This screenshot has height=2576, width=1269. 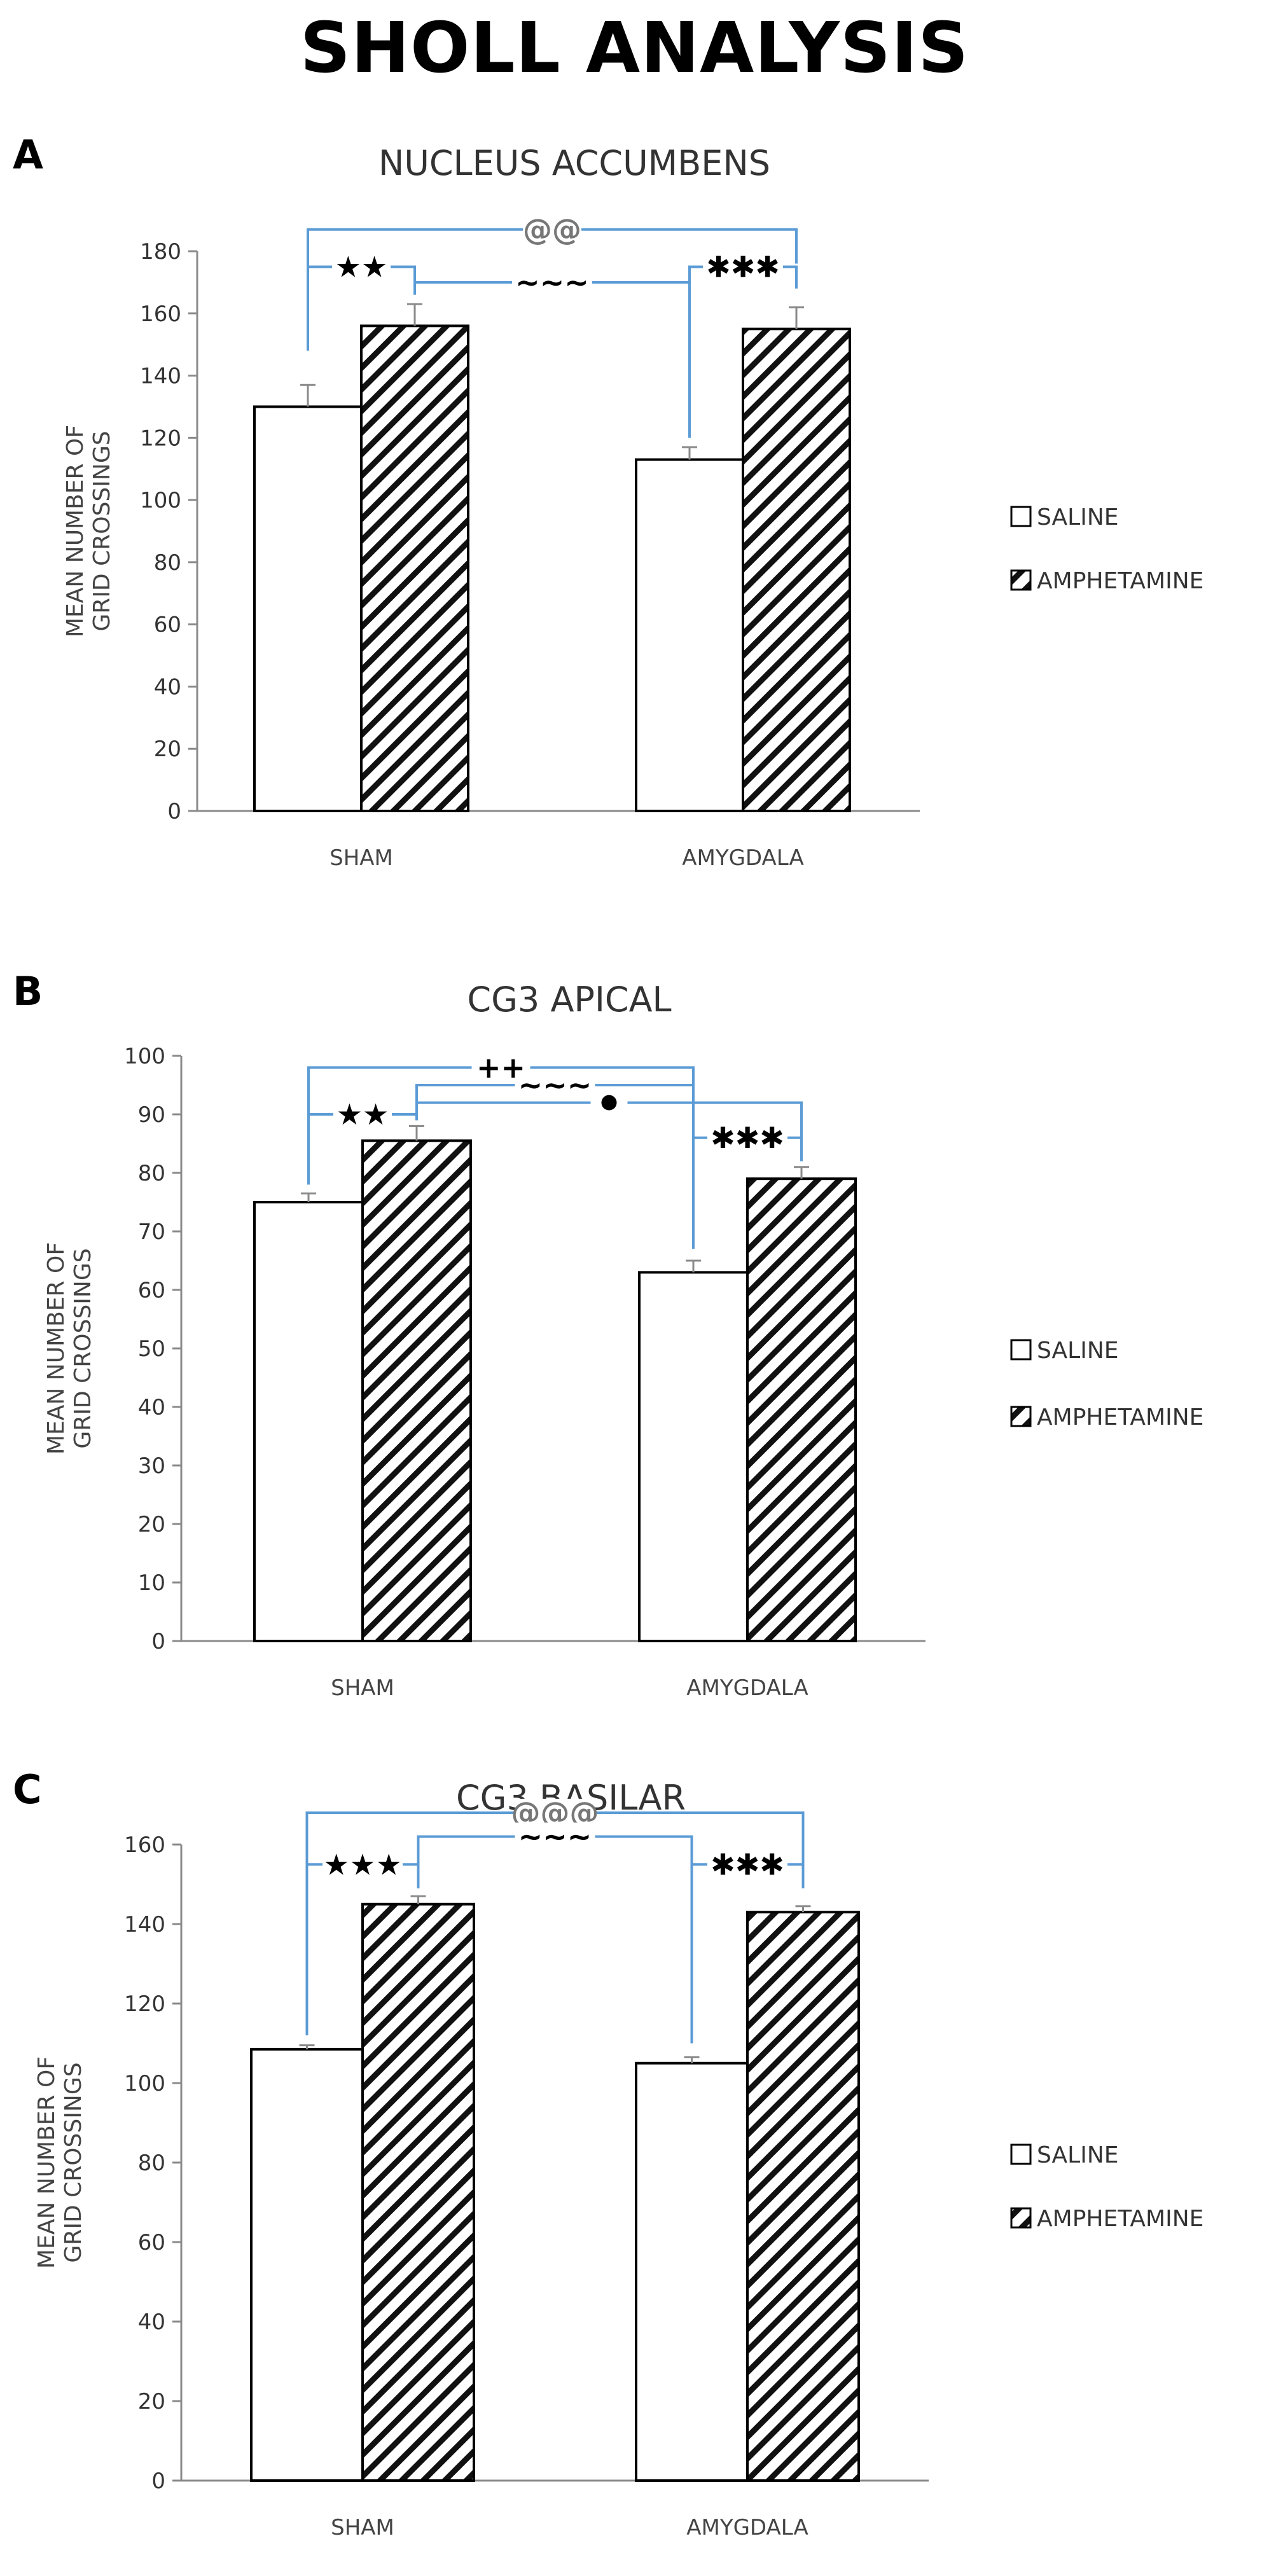 What do you see at coordinates (634, 47) in the screenshot?
I see `page-title: SHOLL ANALYSIS` at bounding box center [634, 47].